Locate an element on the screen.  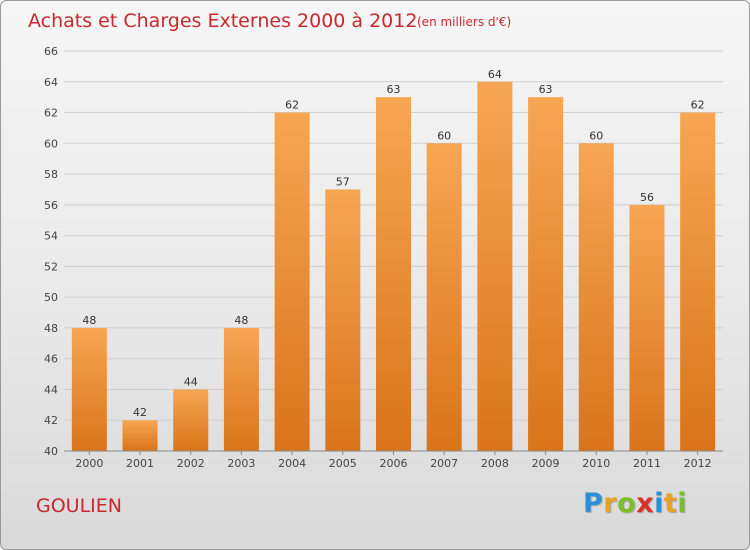
bar-2009 is located at coordinates (546, 274).